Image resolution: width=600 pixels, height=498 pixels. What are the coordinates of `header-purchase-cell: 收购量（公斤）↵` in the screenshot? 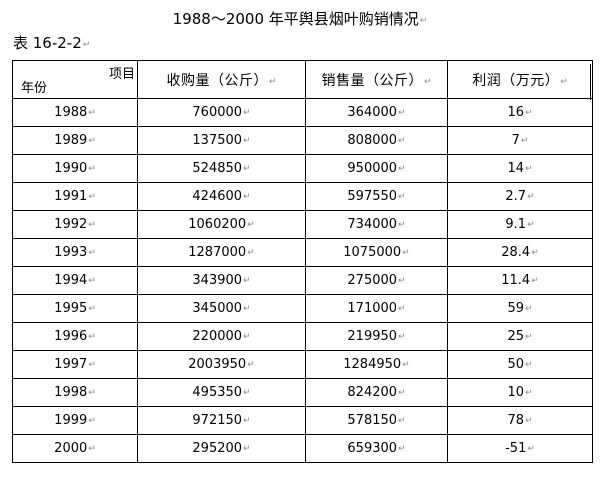 It's located at (221, 79).